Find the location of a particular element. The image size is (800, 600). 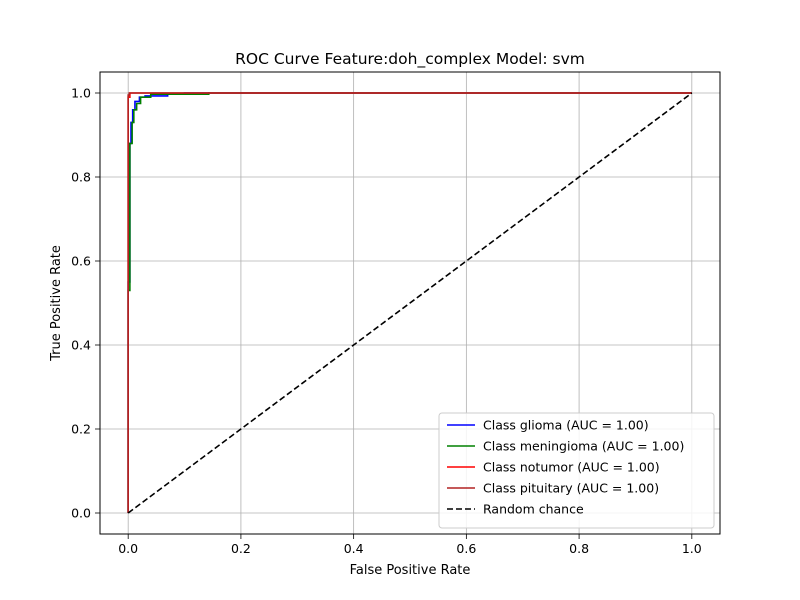

y-tick-label: 0.4 is located at coordinates (81, 345).